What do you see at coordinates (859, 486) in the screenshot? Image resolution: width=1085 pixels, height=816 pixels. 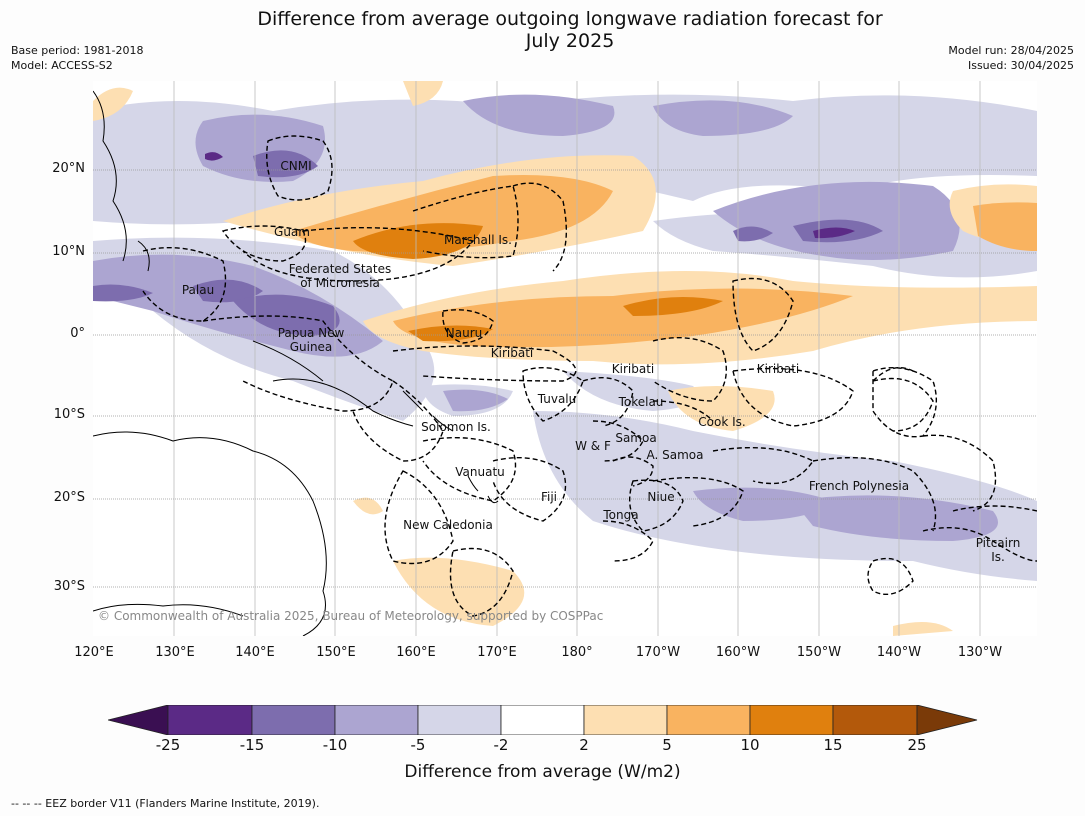 I see `region-label-french-polynesia: French Polynesia` at bounding box center [859, 486].